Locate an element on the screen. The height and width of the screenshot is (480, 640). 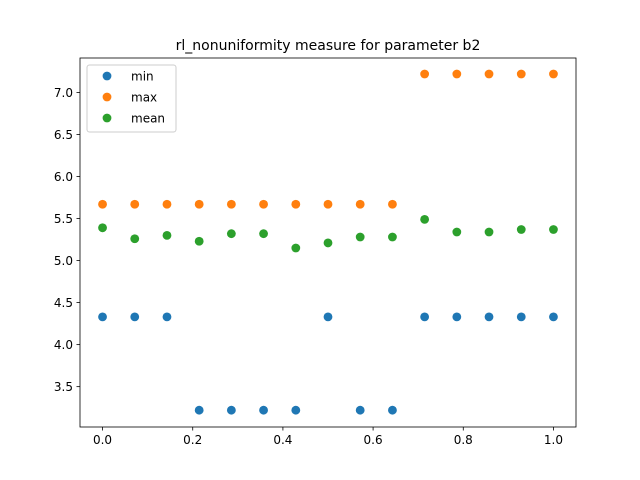
y-tick-label: 7.0 is located at coordinates (63, 93).